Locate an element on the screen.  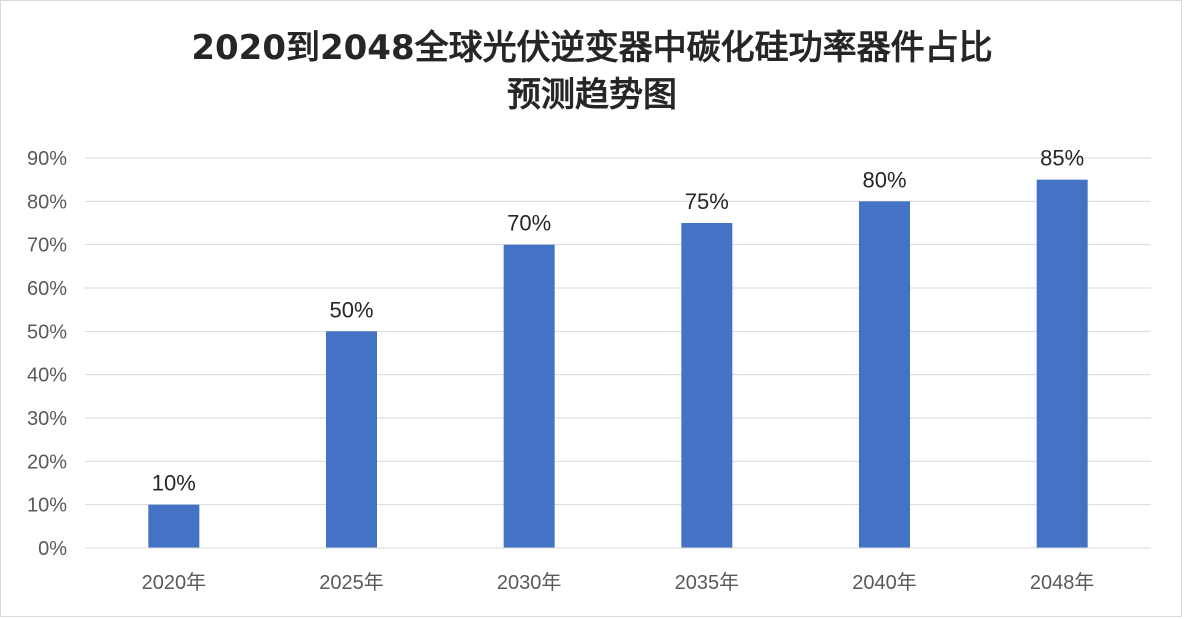
y-tick-label: 80% is located at coordinates (47, 202).